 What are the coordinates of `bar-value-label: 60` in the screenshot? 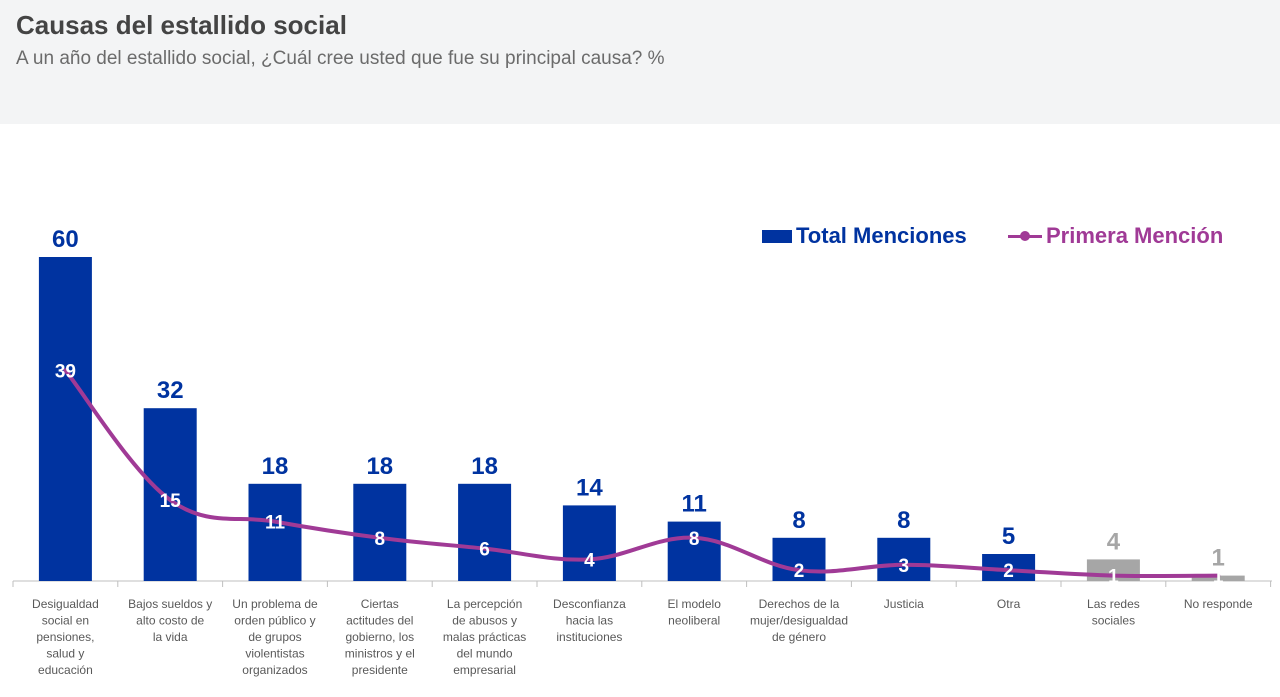 It's located at (65, 239).